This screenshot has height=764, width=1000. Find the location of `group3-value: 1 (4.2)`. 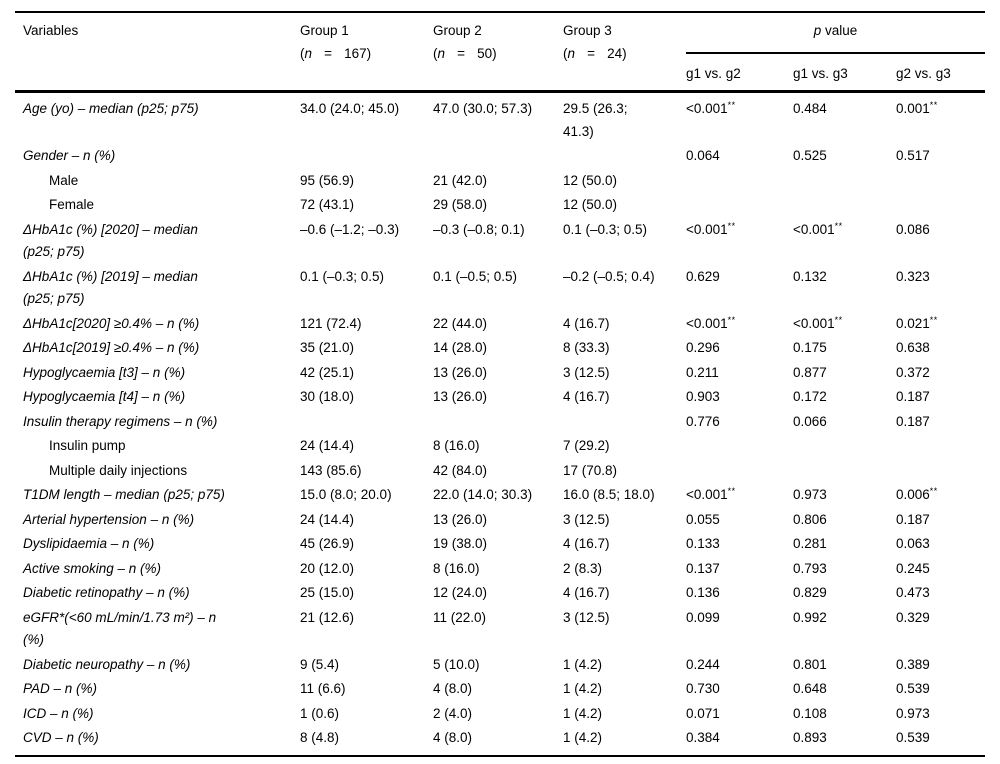

group3-value: 1 (4.2) is located at coordinates (583, 713).